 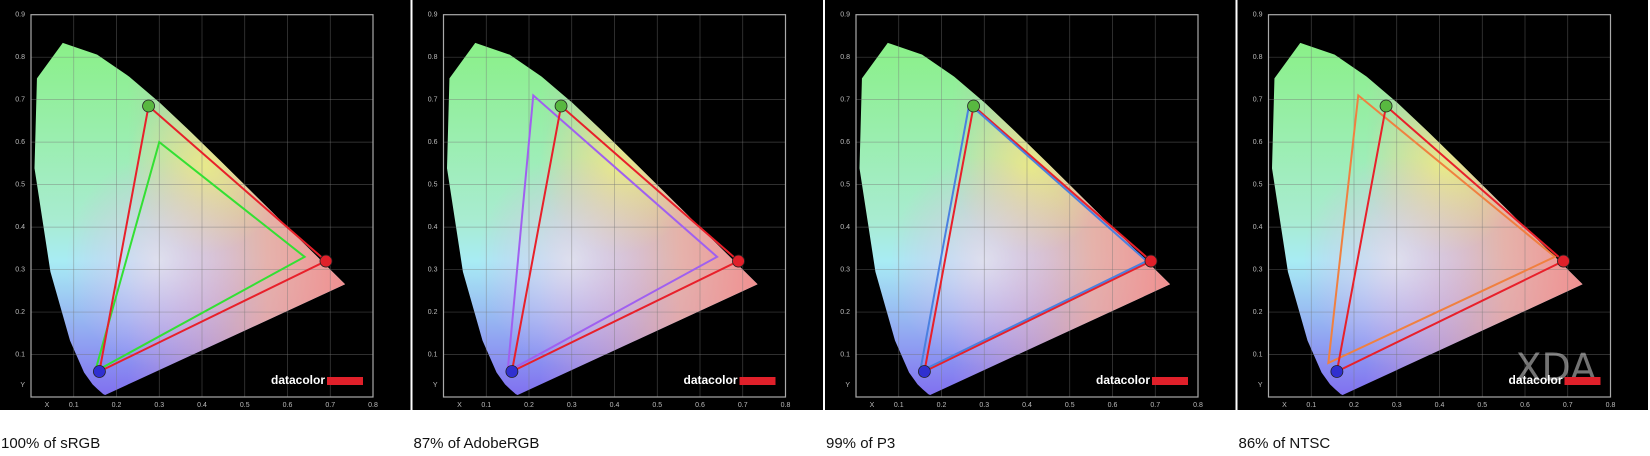 What do you see at coordinates (477, 443) in the screenshot?
I see `caption: 87% of AdobeRGB` at bounding box center [477, 443].